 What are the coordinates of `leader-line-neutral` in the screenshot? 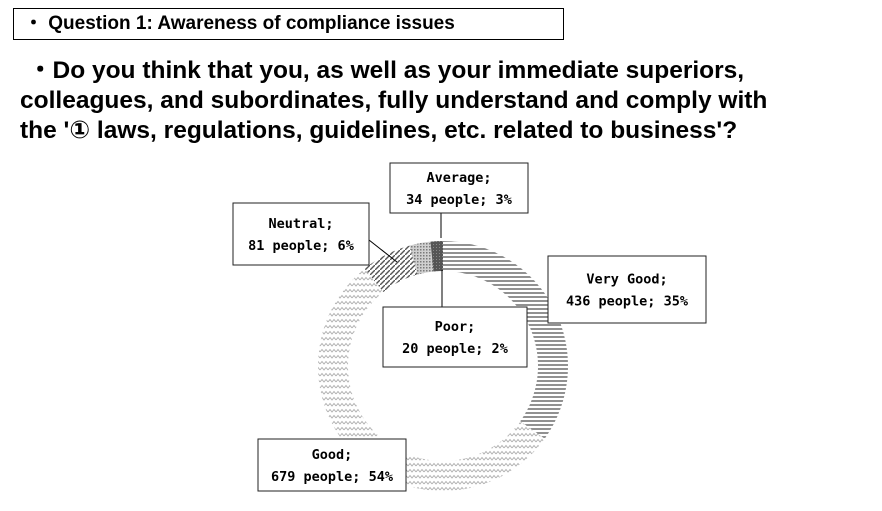 It's located at (383, 251).